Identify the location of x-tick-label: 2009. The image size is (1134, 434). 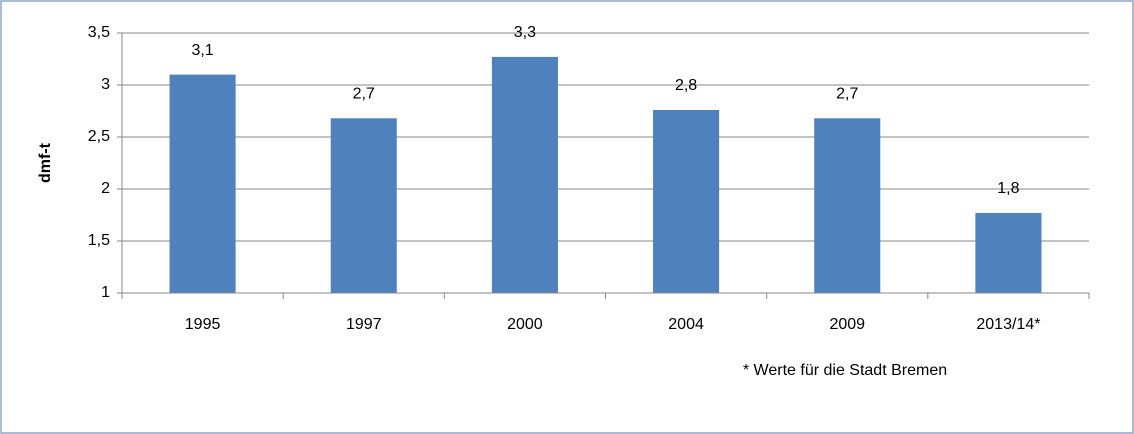
(847, 324).